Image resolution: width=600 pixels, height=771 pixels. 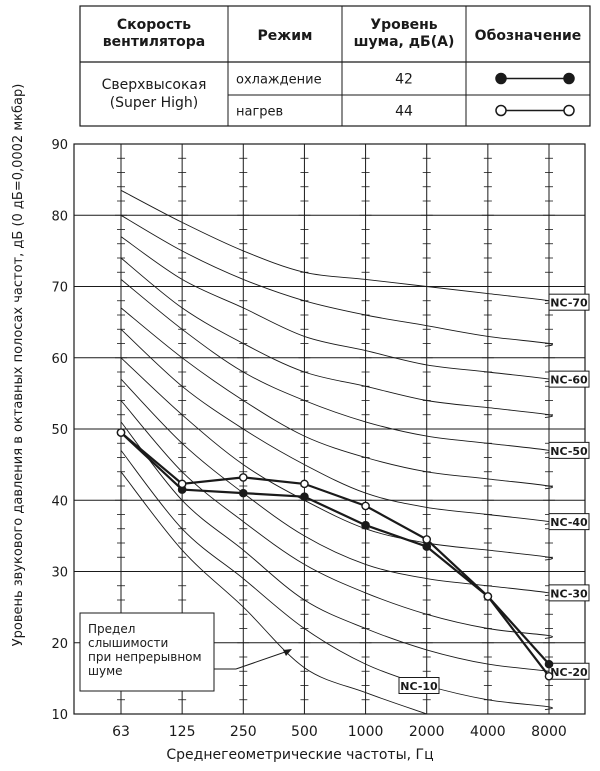 What do you see at coordinates (488, 732) in the screenshot?
I see `x-tick-label: 4000` at bounding box center [488, 732].